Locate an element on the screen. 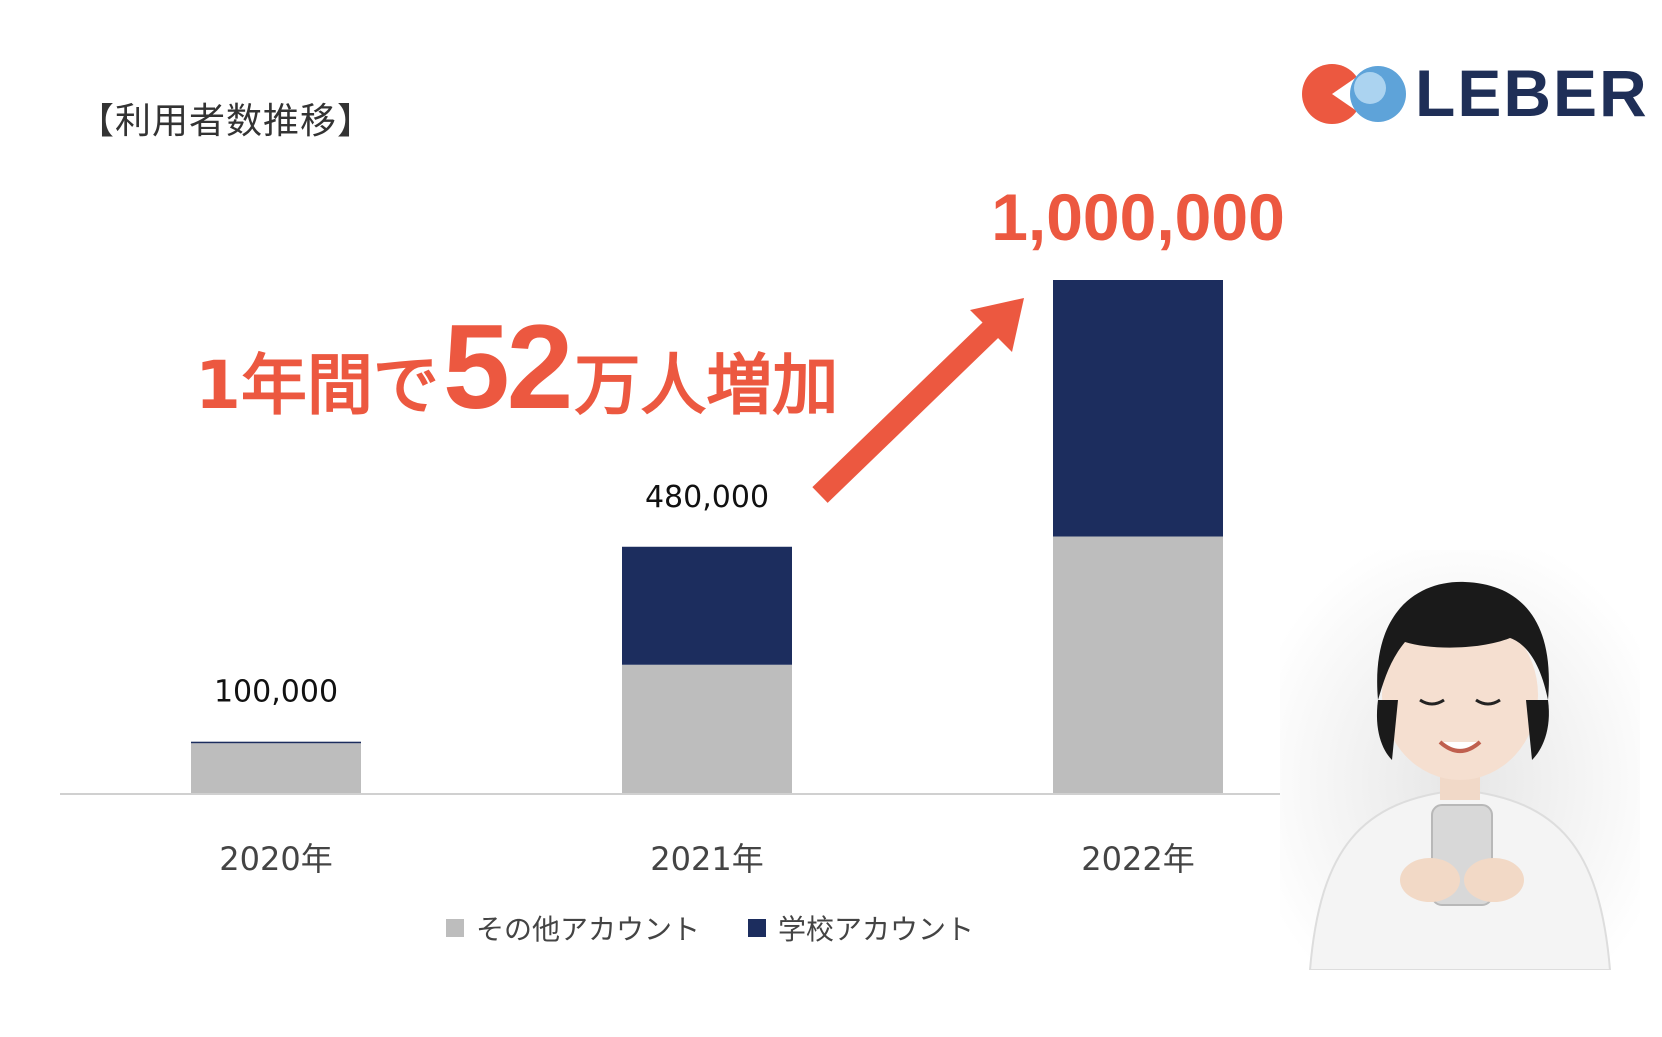 The image size is (1662, 1037). total-data-label-2: 1,000,000 is located at coordinates (1138, 217).